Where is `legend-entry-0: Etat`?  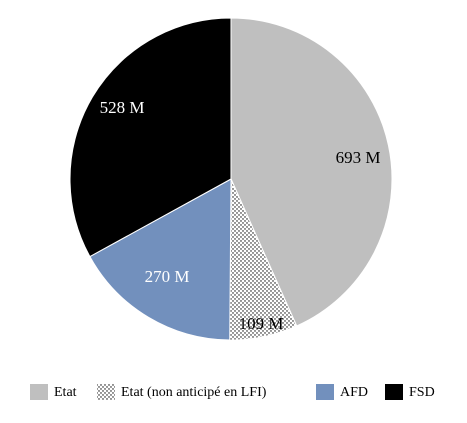 legend-entry-0: Etat is located at coordinates (53, 392).